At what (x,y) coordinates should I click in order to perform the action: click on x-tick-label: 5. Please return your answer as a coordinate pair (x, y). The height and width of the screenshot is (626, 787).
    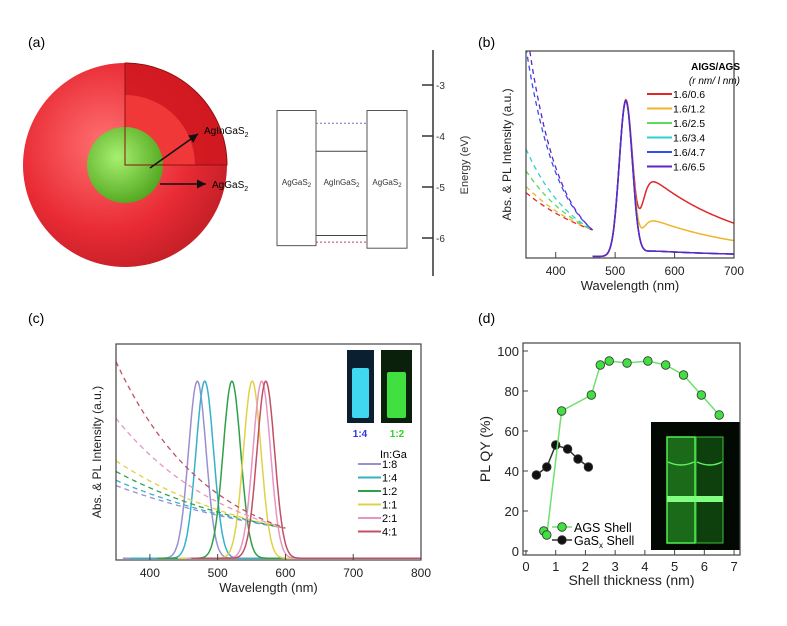
    Looking at the image, I should click on (674, 566).